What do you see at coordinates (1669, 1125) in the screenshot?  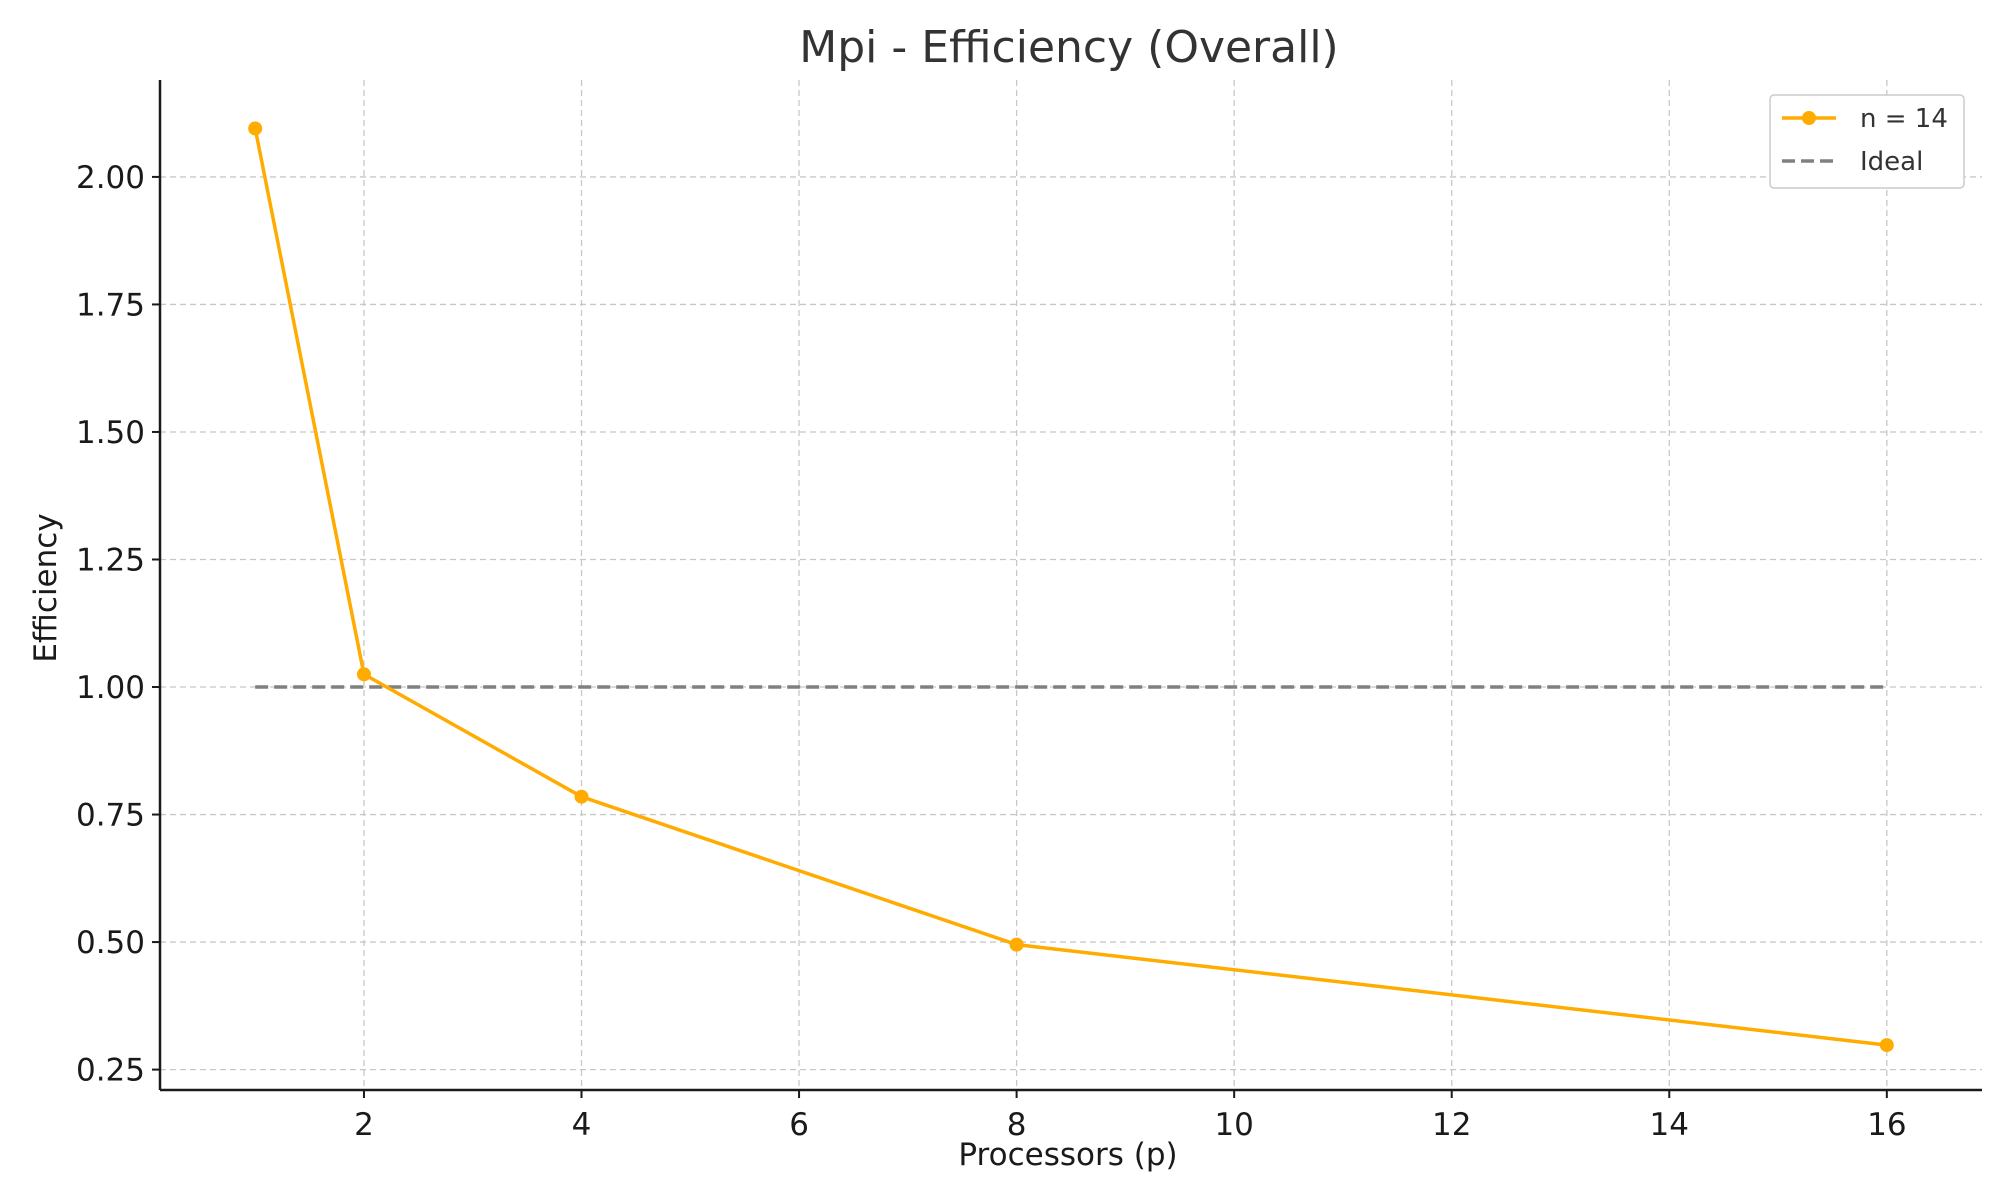 I see `x-tick-label: 14` at bounding box center [1669, 1125].